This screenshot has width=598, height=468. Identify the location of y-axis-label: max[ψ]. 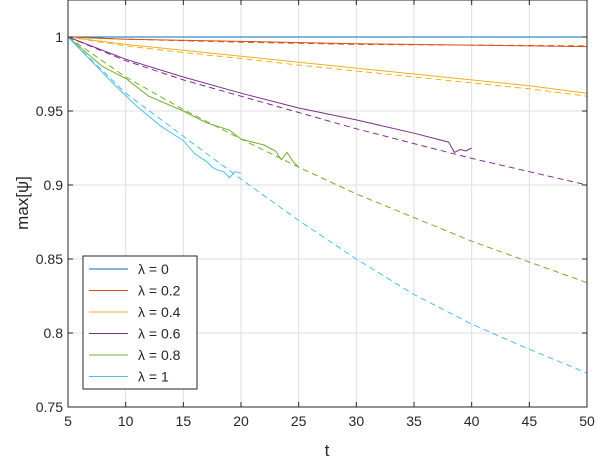
(22, 203).